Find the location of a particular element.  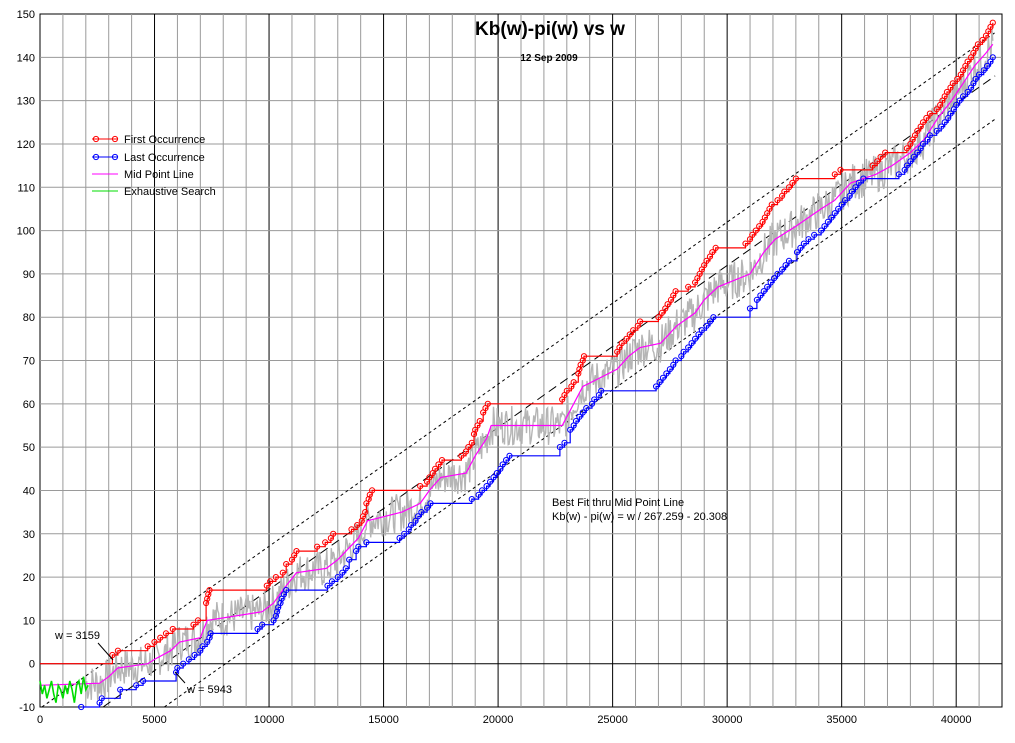

annotation-w-first: w = 3159 is located at coordinates (84, 645).